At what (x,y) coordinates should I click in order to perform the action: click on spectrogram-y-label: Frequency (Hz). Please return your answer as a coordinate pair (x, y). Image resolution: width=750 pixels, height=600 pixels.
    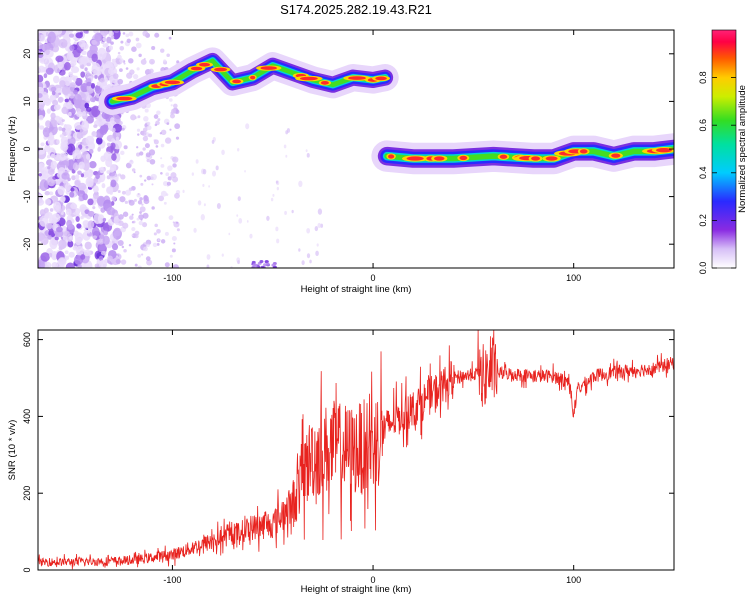
    Looking at the image, I should click on (12, 148).